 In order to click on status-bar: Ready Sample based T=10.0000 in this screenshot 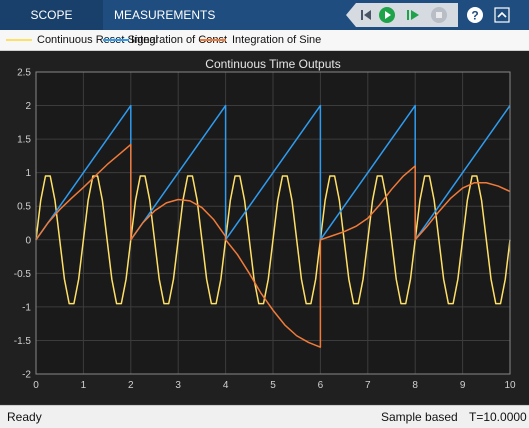, I will do `click(264, 416)`.